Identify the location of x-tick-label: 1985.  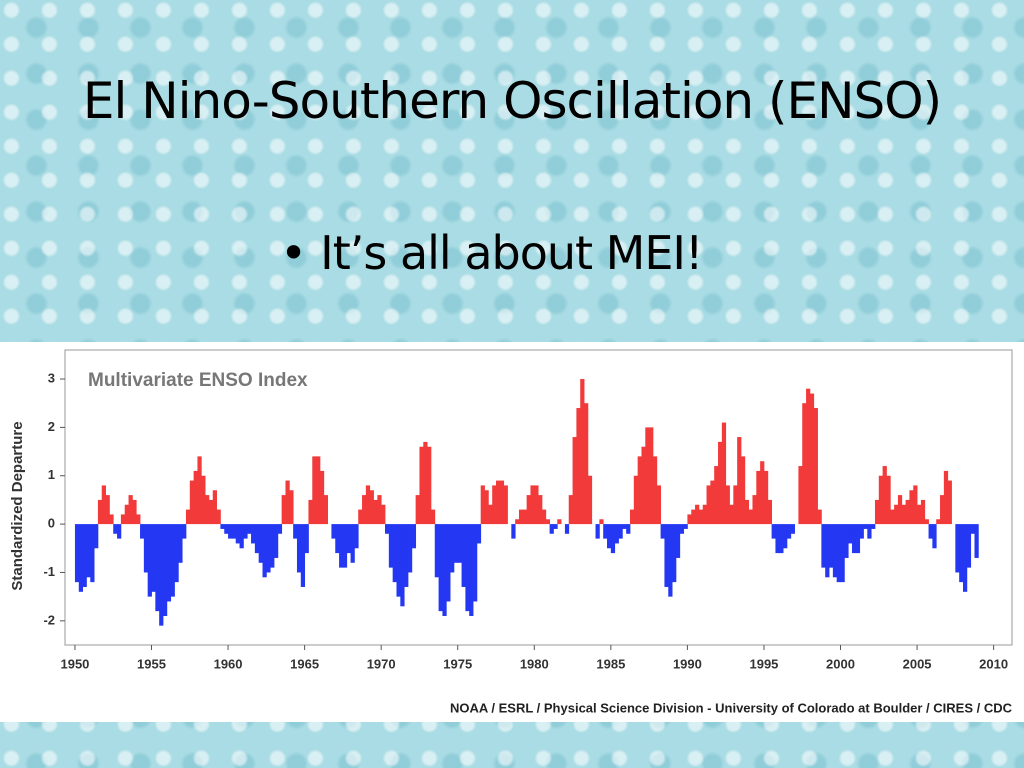
(610, 663).